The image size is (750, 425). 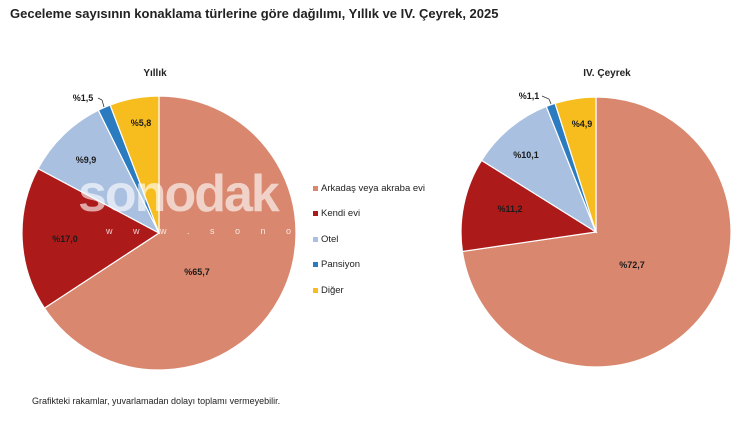 What do you see at coordinates (341, 265) in the screenshot?
I see `legend-label: Pansiyon` at bounding box center [341, 265].